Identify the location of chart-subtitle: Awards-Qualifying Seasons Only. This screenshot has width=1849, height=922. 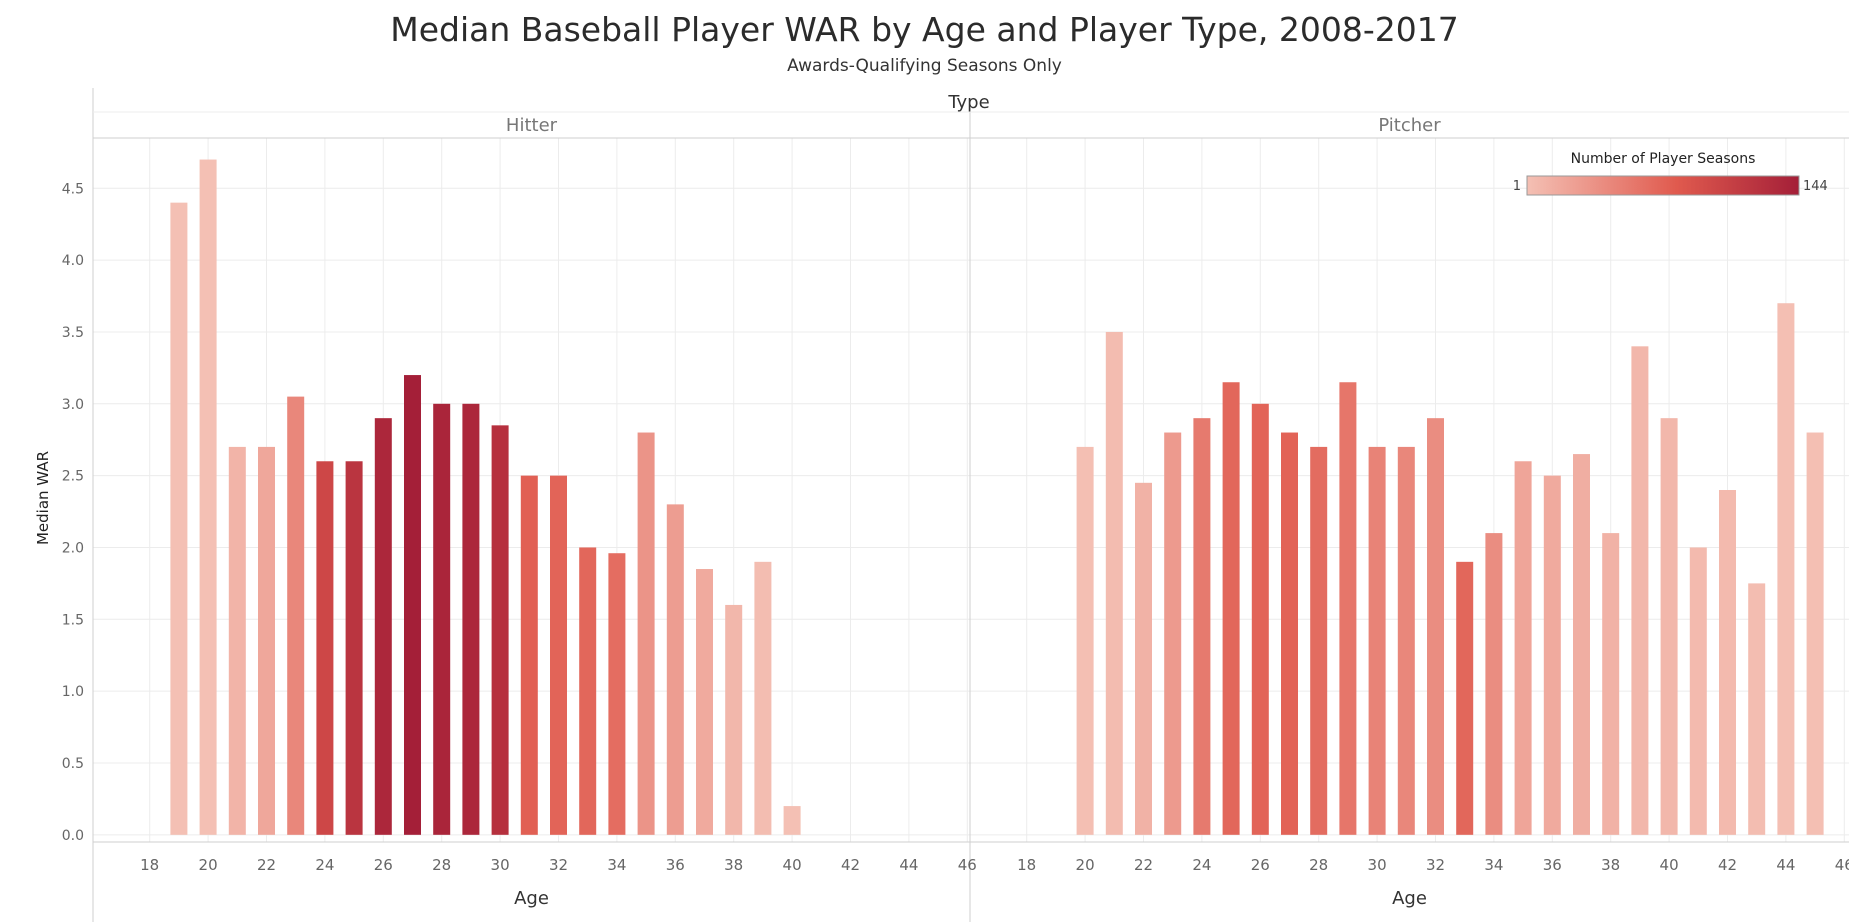
(924, 66).